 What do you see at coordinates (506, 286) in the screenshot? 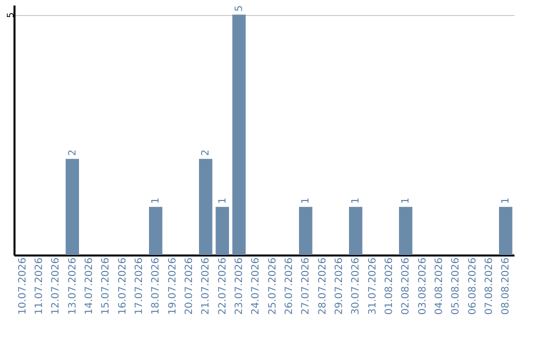
I see `x-tick-label: 08.08.2026` at bounding box center [506, 286].